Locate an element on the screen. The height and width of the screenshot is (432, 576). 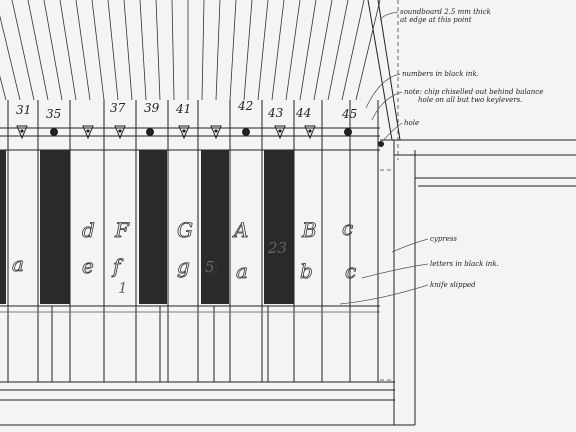
annotation-cypress: cypress is located at coordinates (443, 239).